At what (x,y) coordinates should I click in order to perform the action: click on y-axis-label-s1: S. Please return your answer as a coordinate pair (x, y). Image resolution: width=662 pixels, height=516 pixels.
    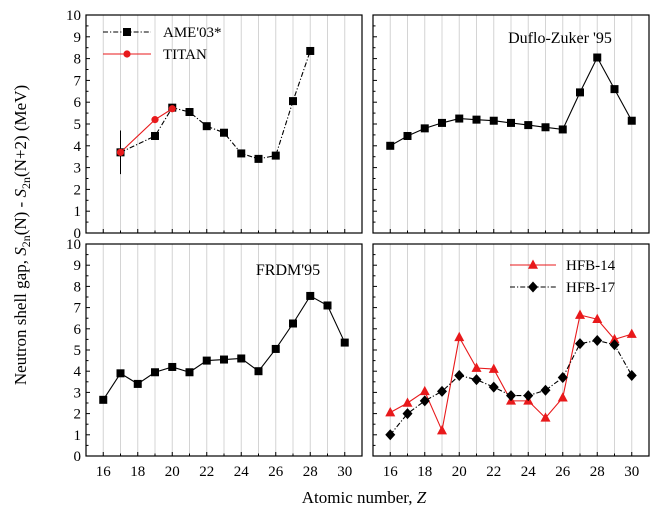
    Looking at the image, I should click on (20, 251).